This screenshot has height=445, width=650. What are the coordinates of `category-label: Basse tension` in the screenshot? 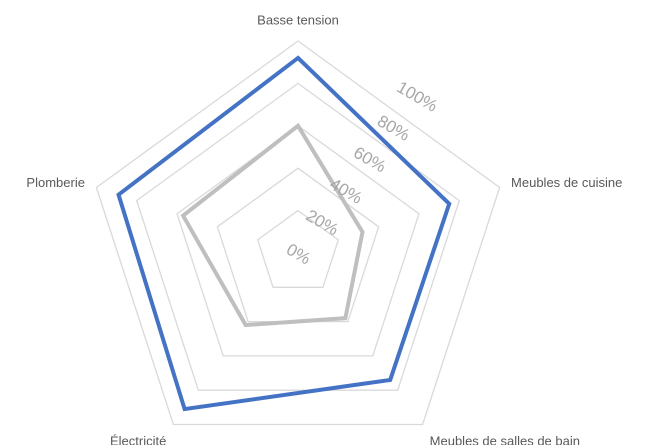 It's located at (298, 19).